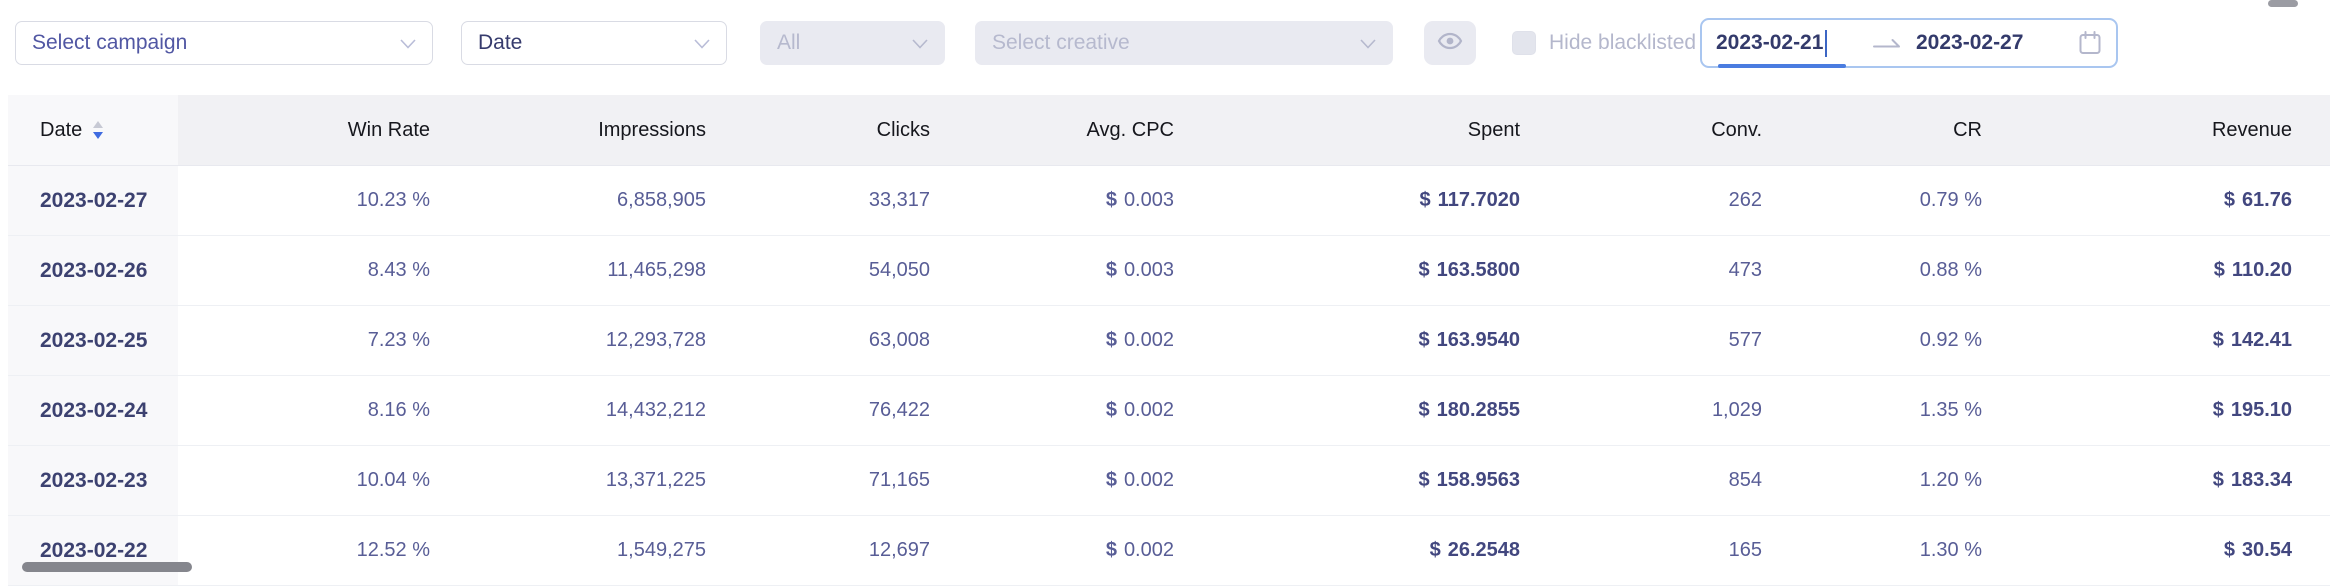 The height and width of the screenshot is (586, 2330). Describe the element at coordinates (655, 480) in the screenshot. I see `cell-value: 13,371,225` at that location.